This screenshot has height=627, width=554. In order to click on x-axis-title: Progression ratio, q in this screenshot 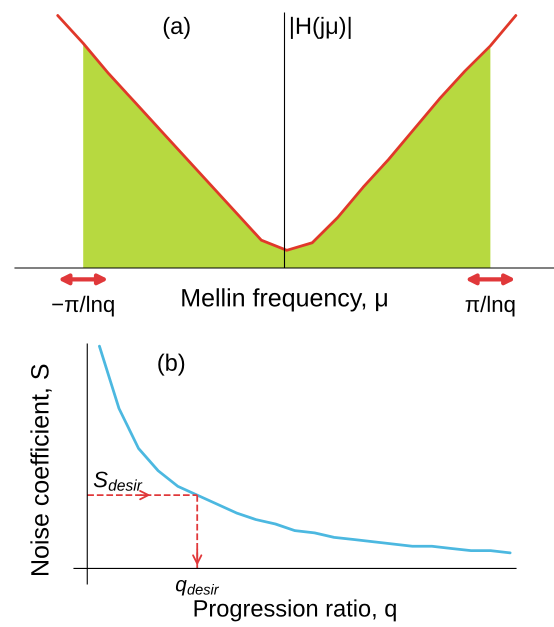, I will do `click(295, 610)`.